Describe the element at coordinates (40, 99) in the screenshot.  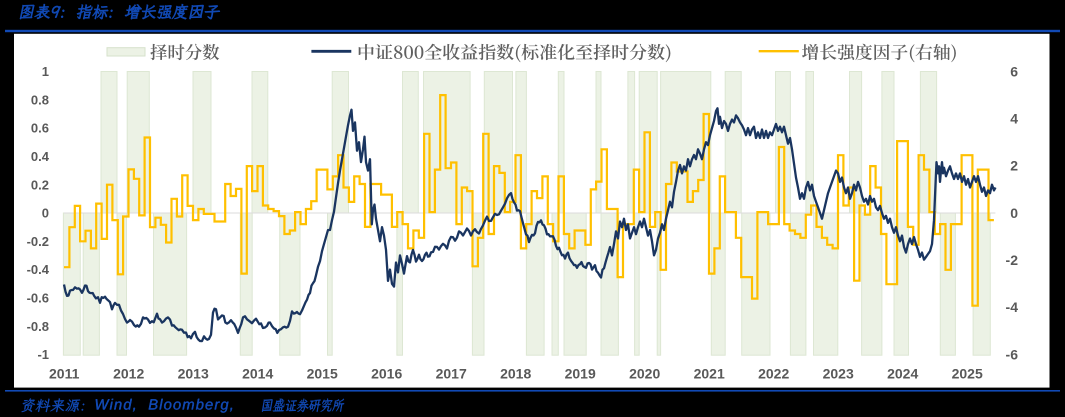
I see `svg-text: 0.8` at that location.